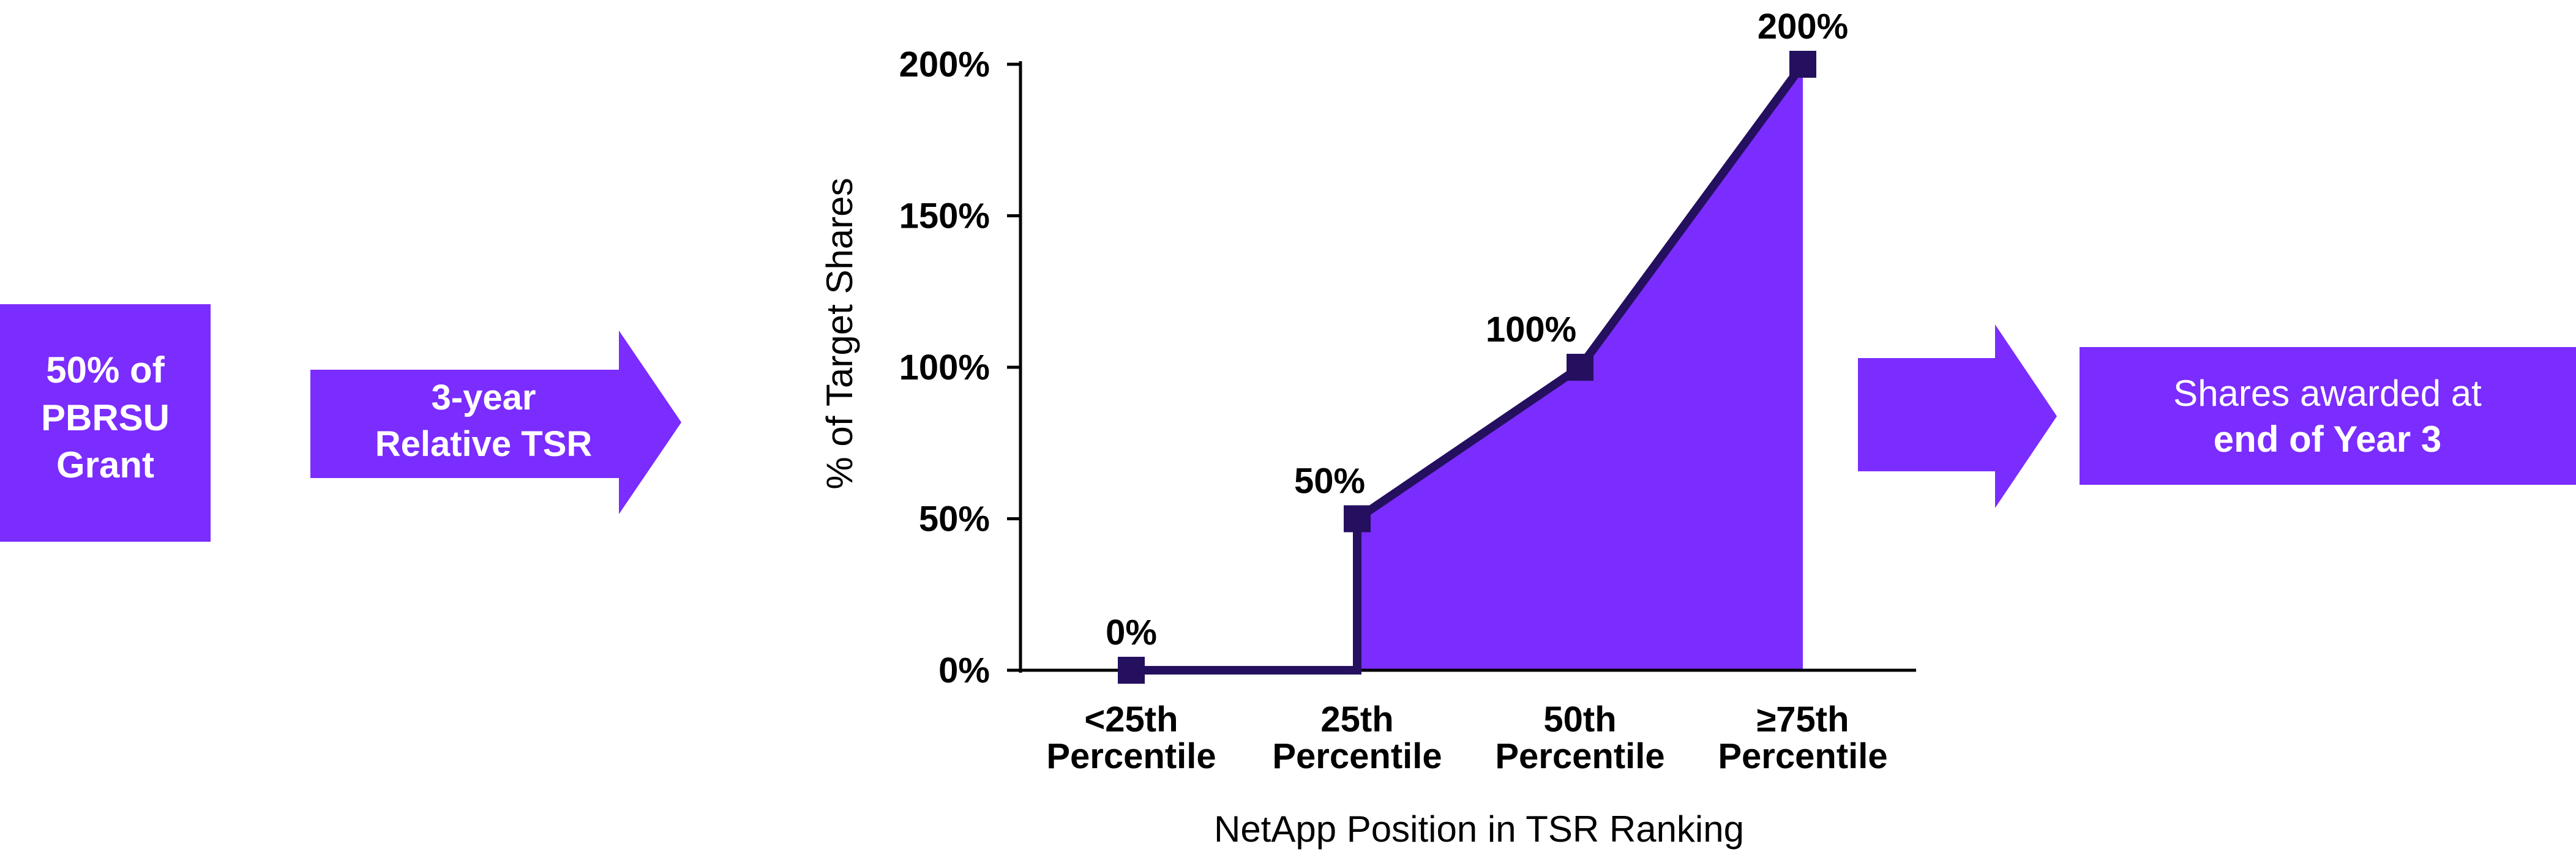 The image size is (2576, 860). Describe the element at coordinates (944, 64) in the screenshot. I see `y-tick-label: 200%` at that location.